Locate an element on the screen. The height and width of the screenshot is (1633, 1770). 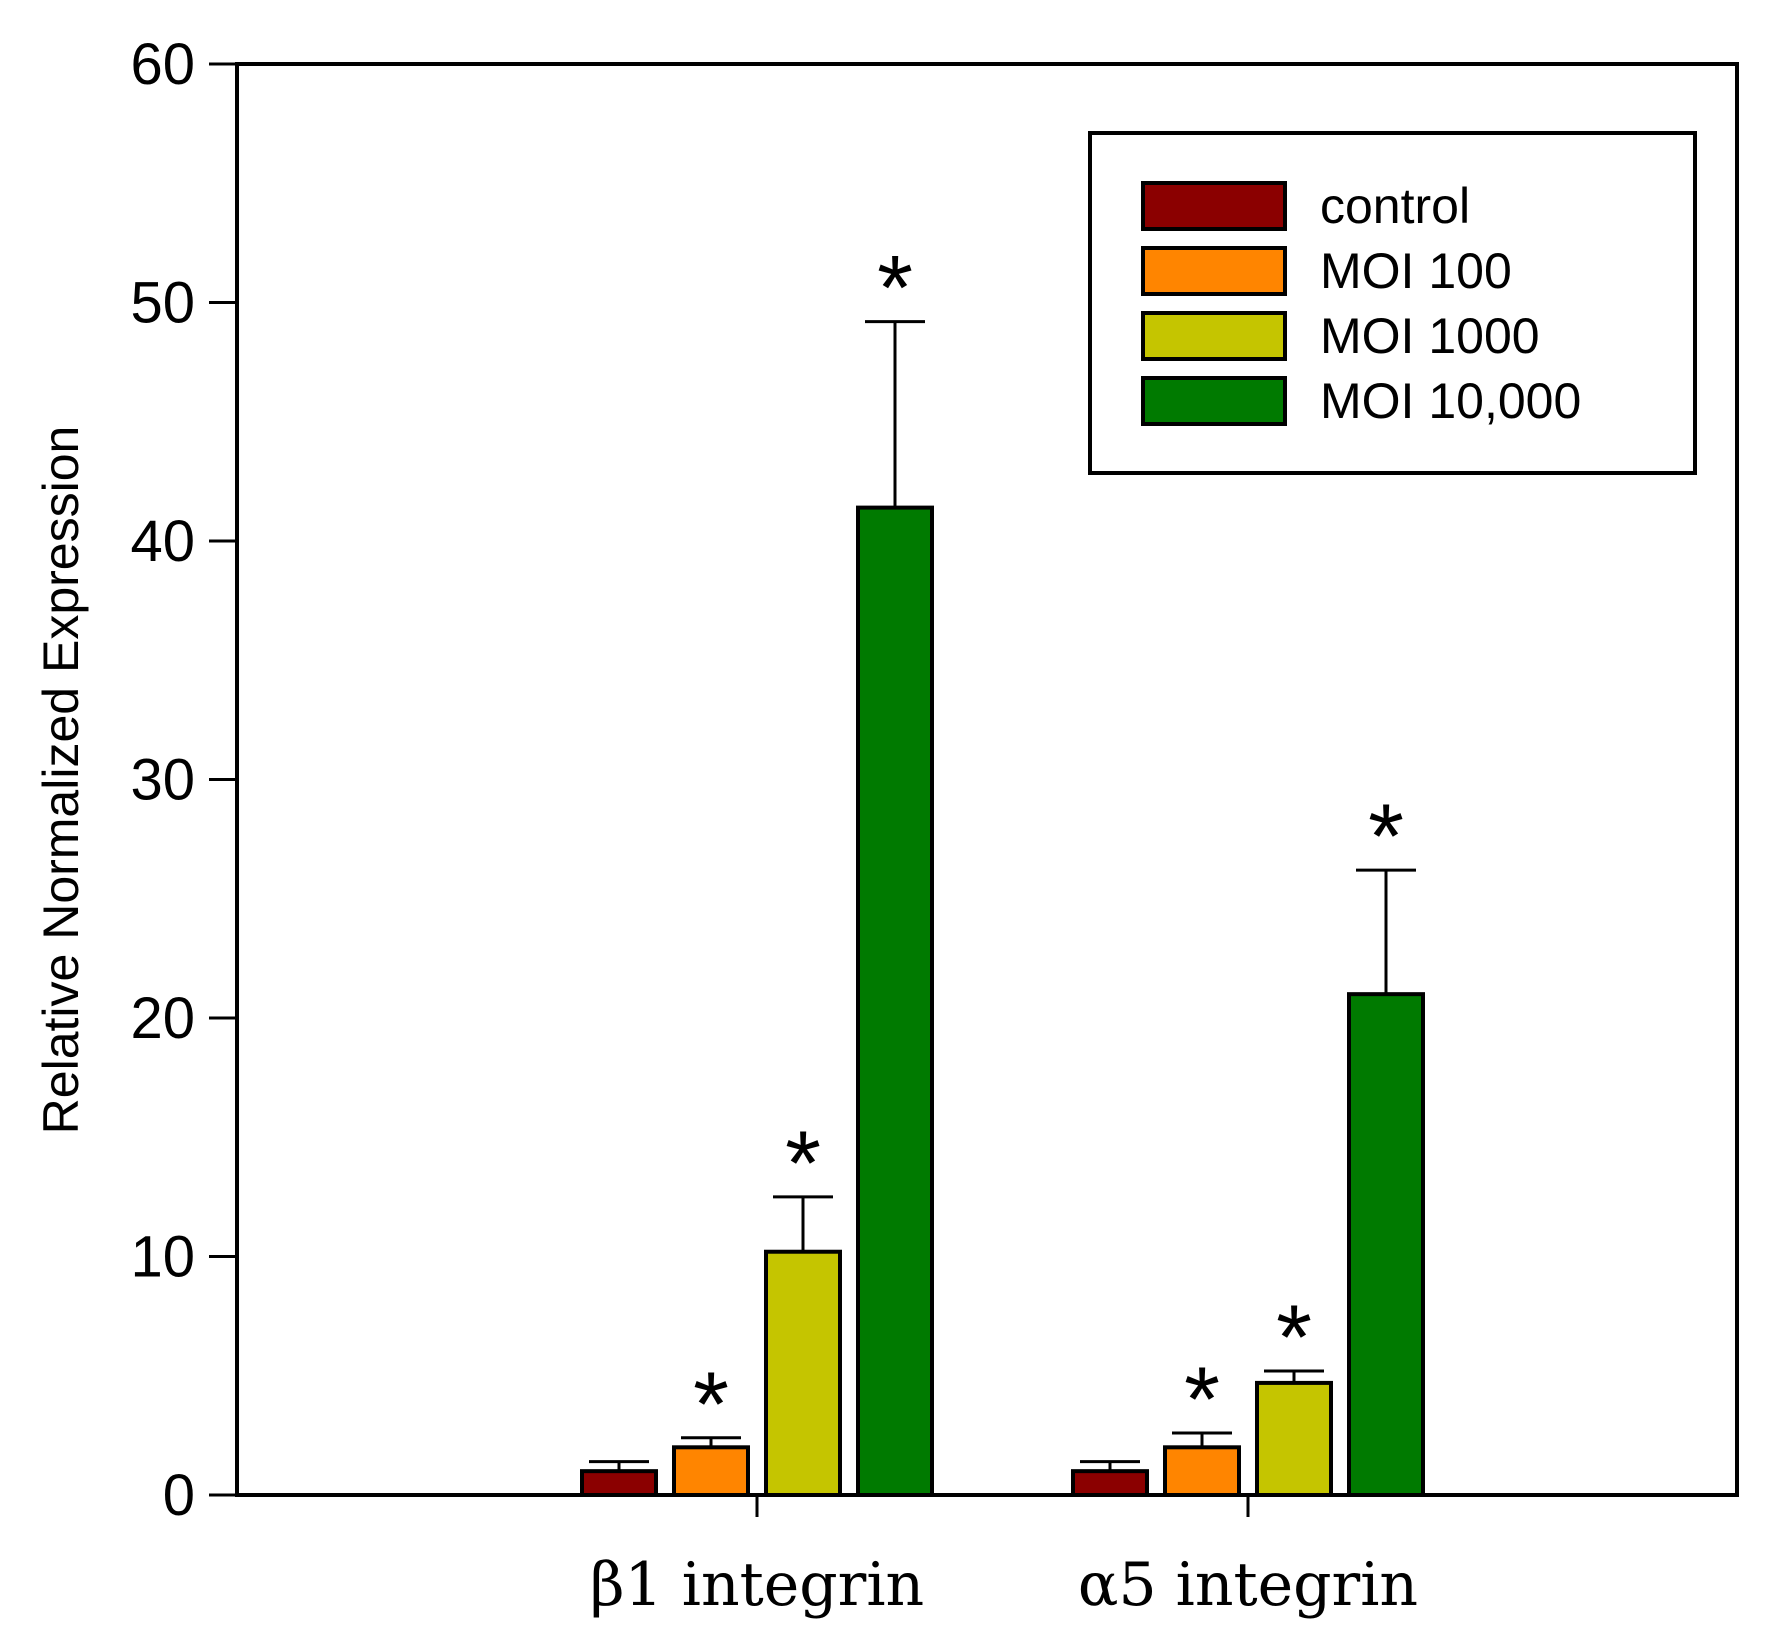
x-tick-label: α5 integrin is located at coordinates (1248, 1585).